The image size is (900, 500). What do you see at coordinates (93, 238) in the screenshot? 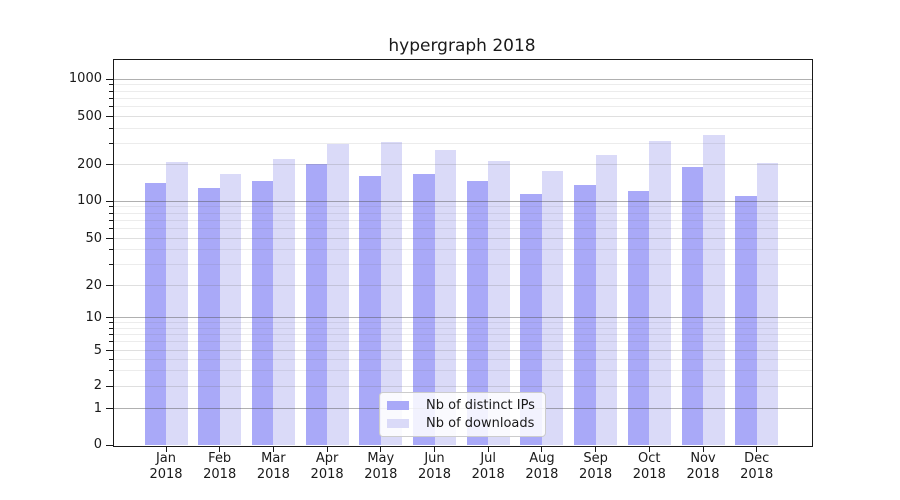
I see `y-tick-label-50: 50` at bounding box center [93, 238].